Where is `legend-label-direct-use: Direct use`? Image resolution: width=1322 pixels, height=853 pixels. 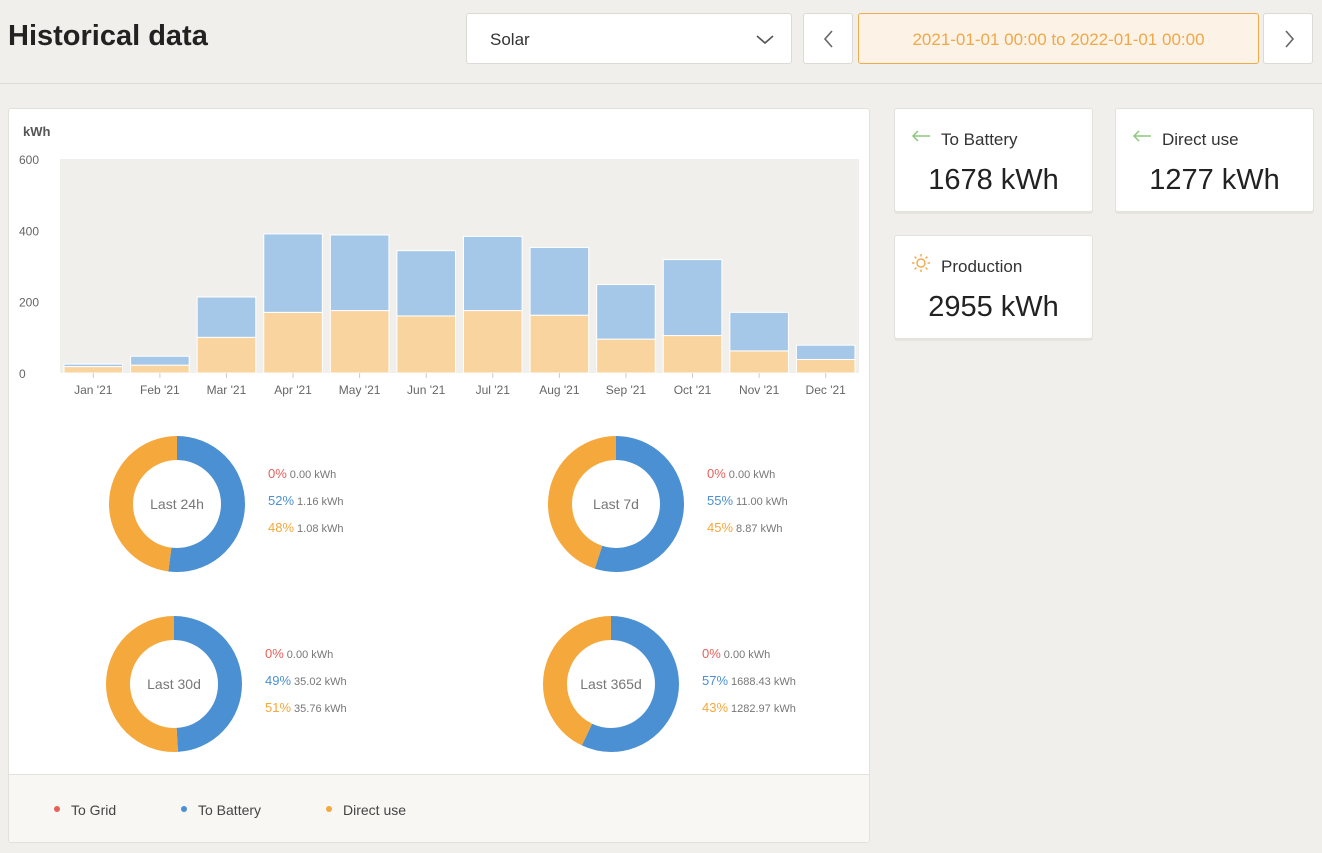
legend-label-direct-use: Direct use is located at coordinates (375, 810).